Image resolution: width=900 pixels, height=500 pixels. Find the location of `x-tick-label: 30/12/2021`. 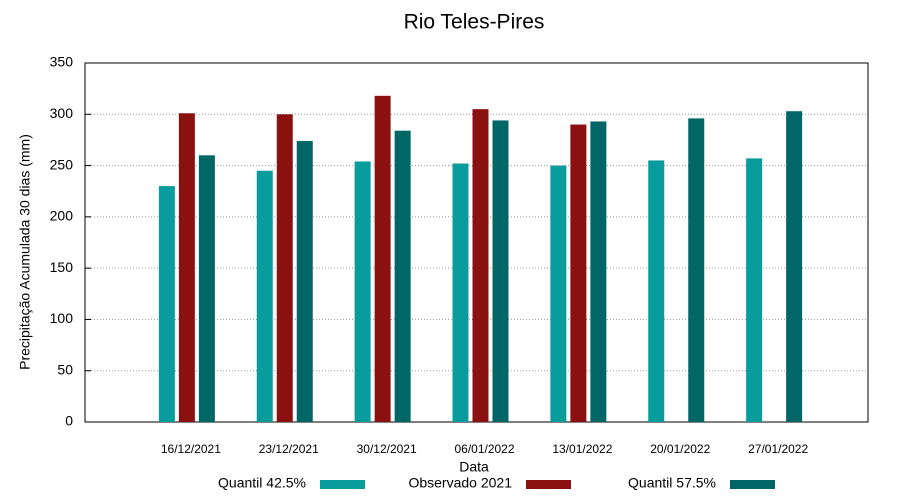

x-tick-label: 30/12/2021 is located at coordinates (387, 449).